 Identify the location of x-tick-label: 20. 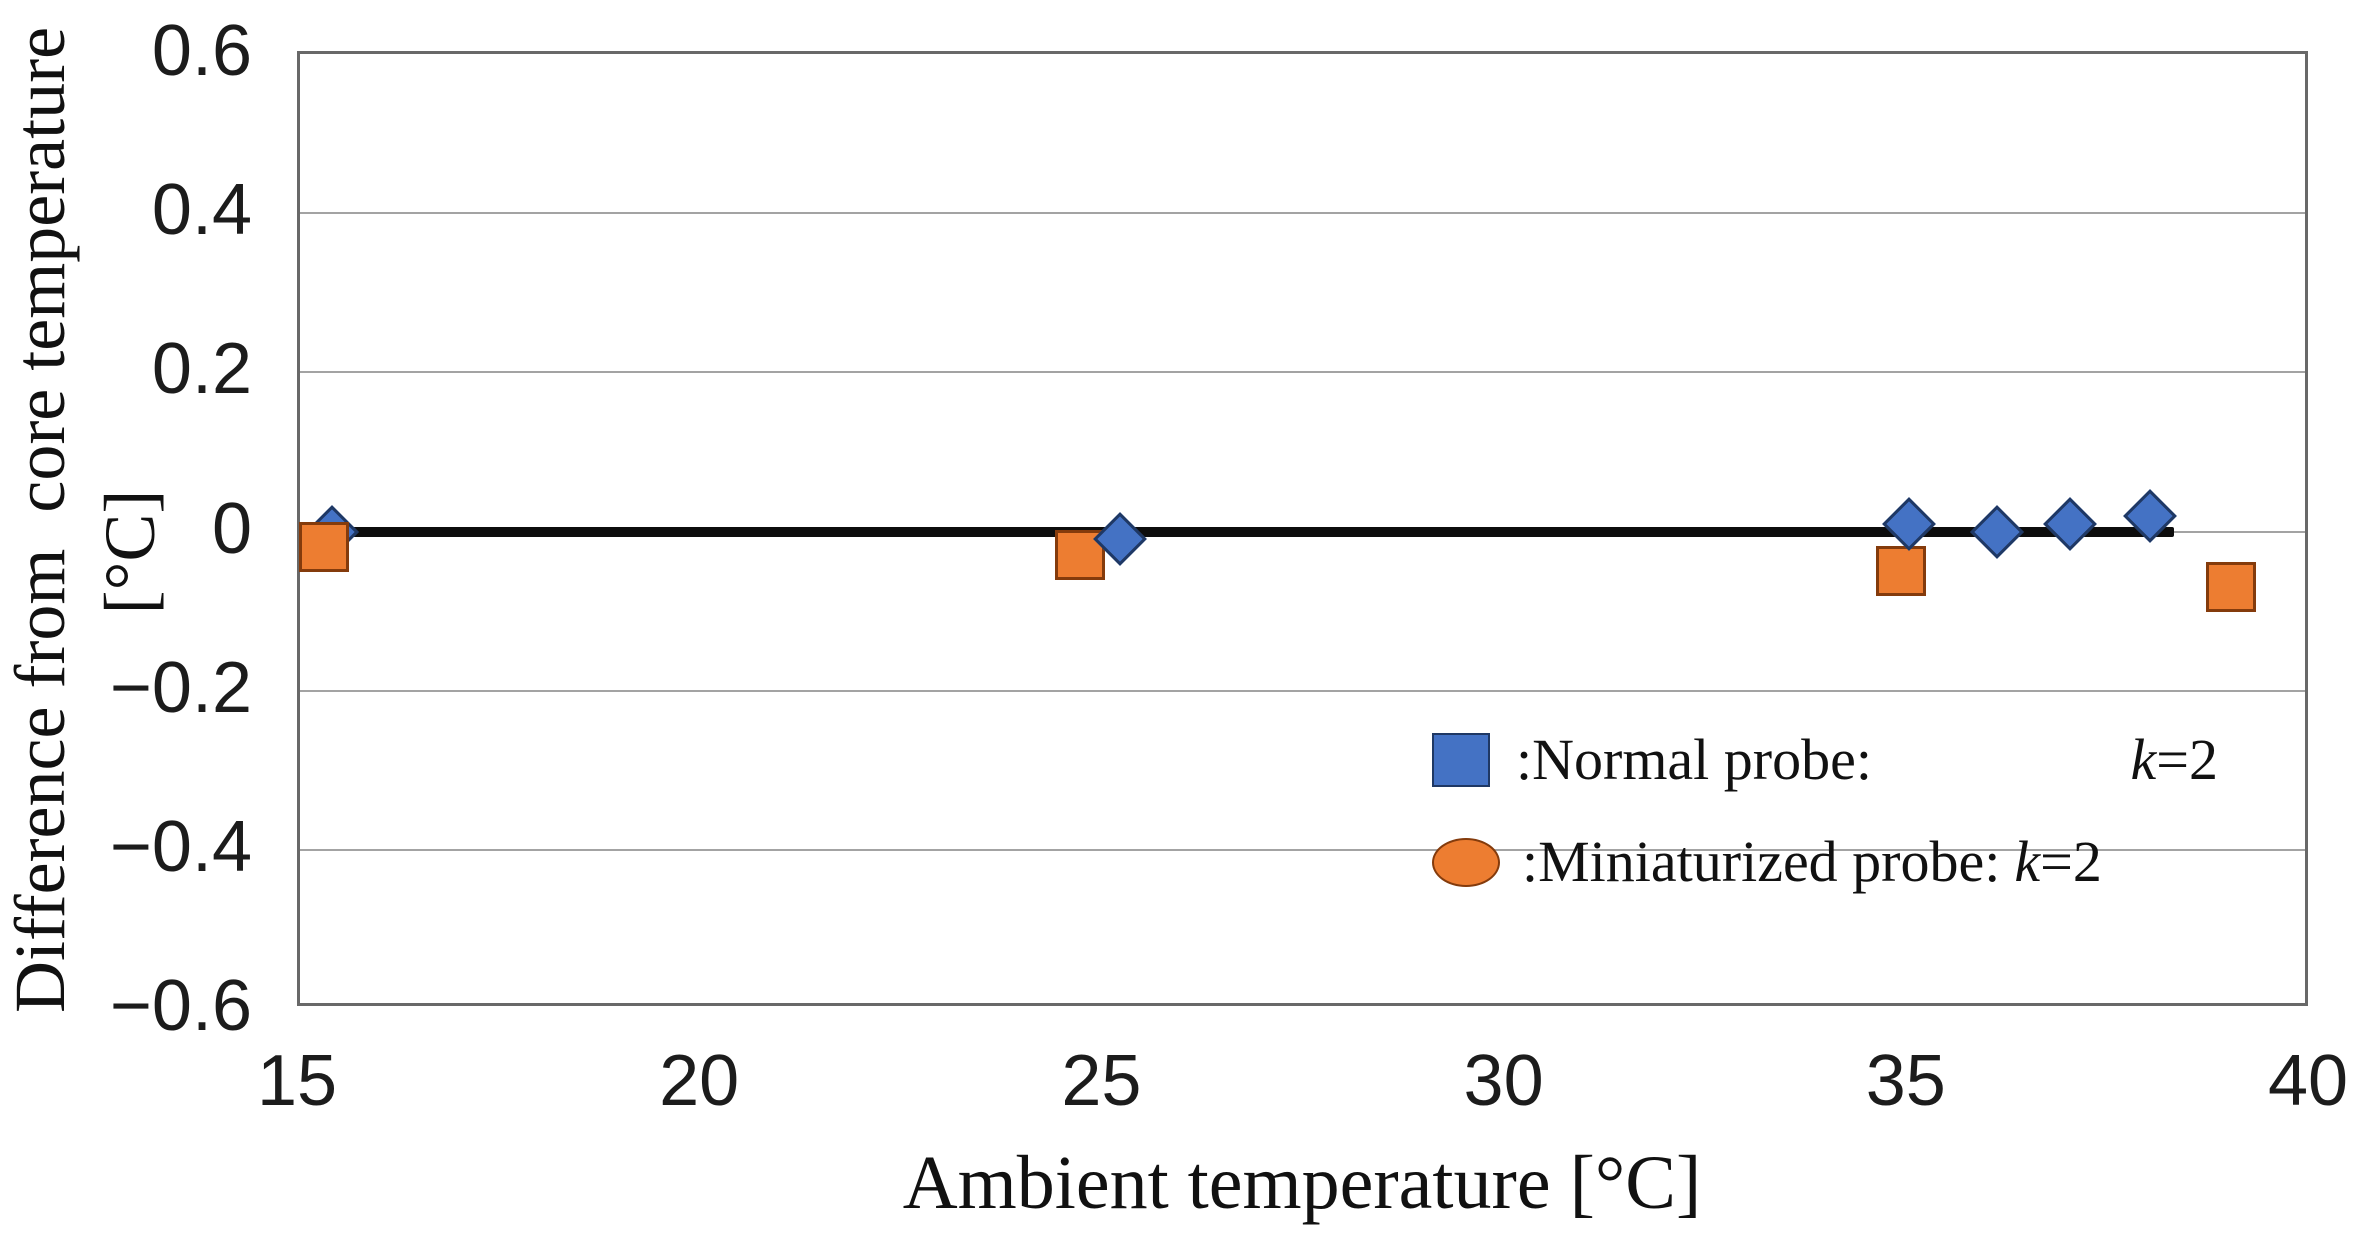
(699, 1081).